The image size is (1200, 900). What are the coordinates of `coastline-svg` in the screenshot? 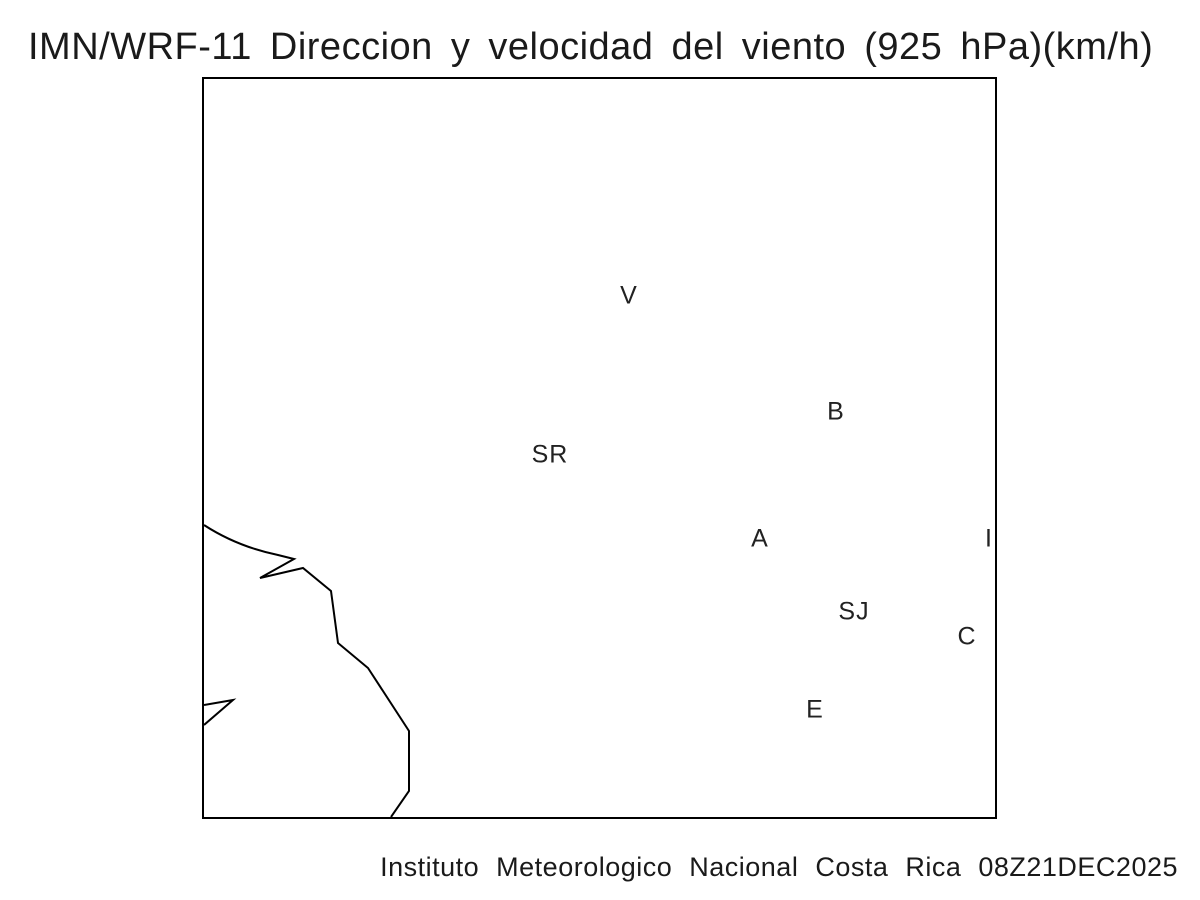 It's located at (307, 670).